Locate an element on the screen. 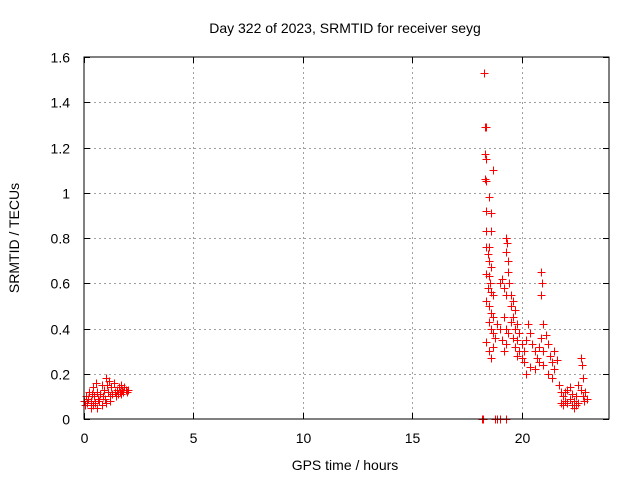 This screenshot has width=640, height=480. y-tick-label: 0.2 is located at coordinates (61, 375).